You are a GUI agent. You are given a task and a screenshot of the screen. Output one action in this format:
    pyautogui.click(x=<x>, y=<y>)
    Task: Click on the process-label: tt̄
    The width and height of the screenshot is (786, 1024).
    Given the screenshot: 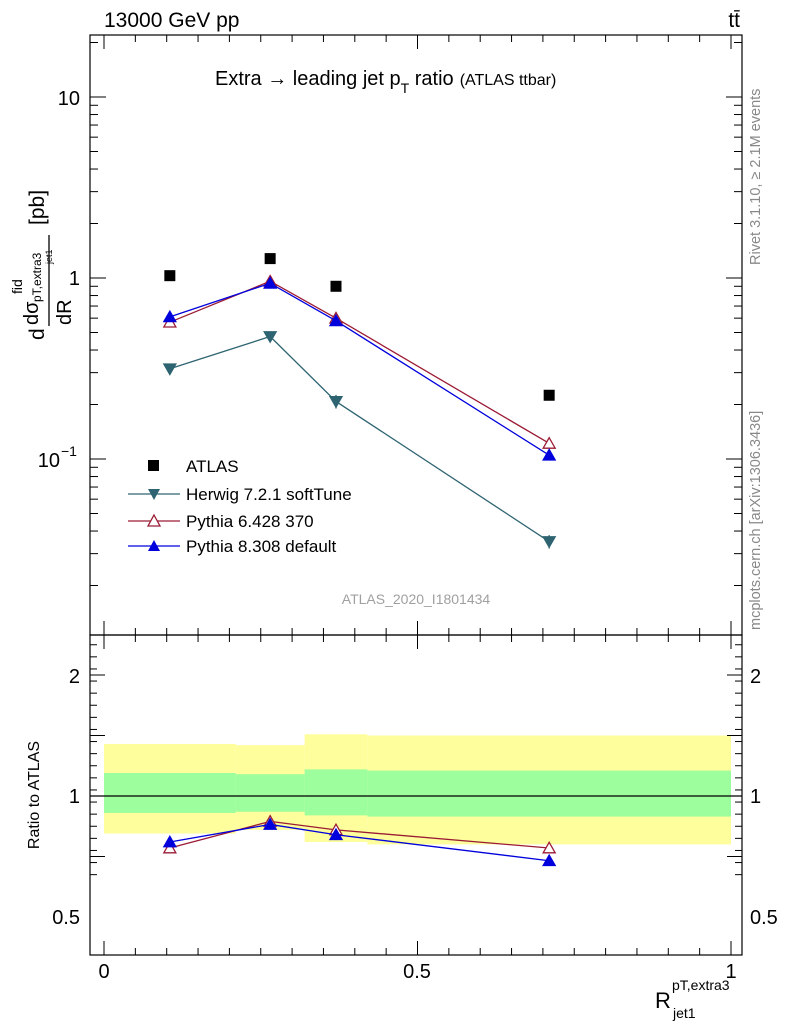 What is the action you would take?
    pyautogui.click(x=734, y=20)
    